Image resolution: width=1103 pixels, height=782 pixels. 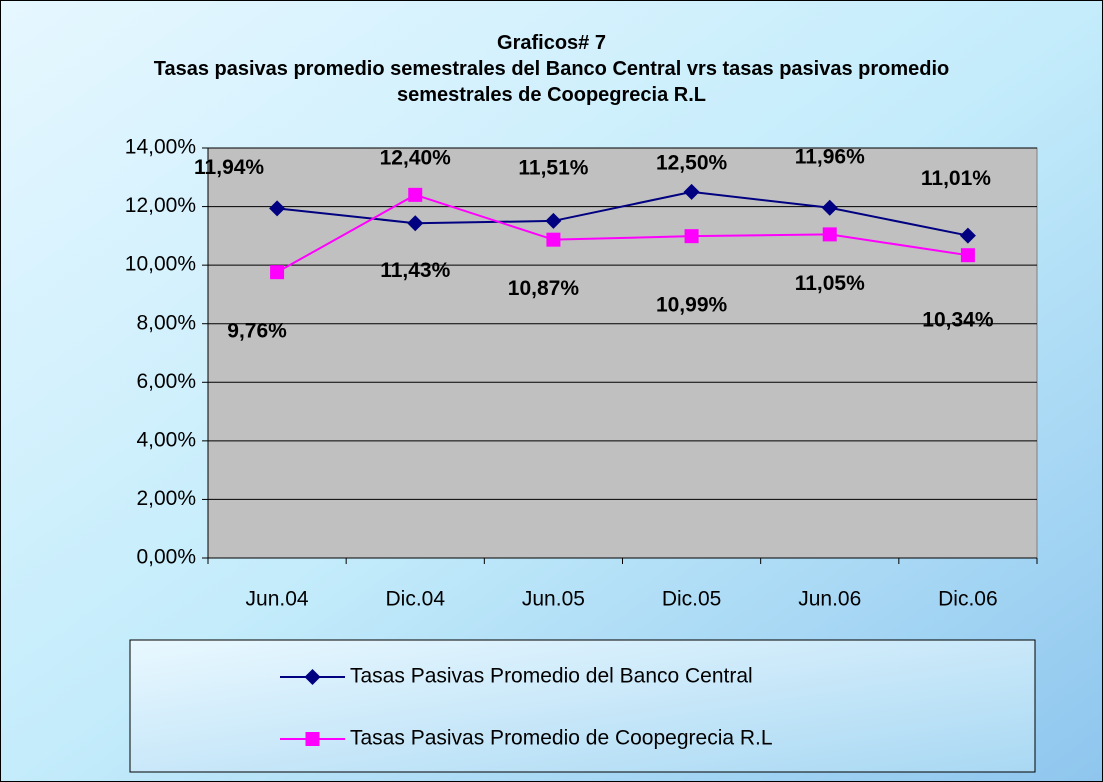 I want to click on x-tick-label: Jun.06, so click(x=829, y=599).